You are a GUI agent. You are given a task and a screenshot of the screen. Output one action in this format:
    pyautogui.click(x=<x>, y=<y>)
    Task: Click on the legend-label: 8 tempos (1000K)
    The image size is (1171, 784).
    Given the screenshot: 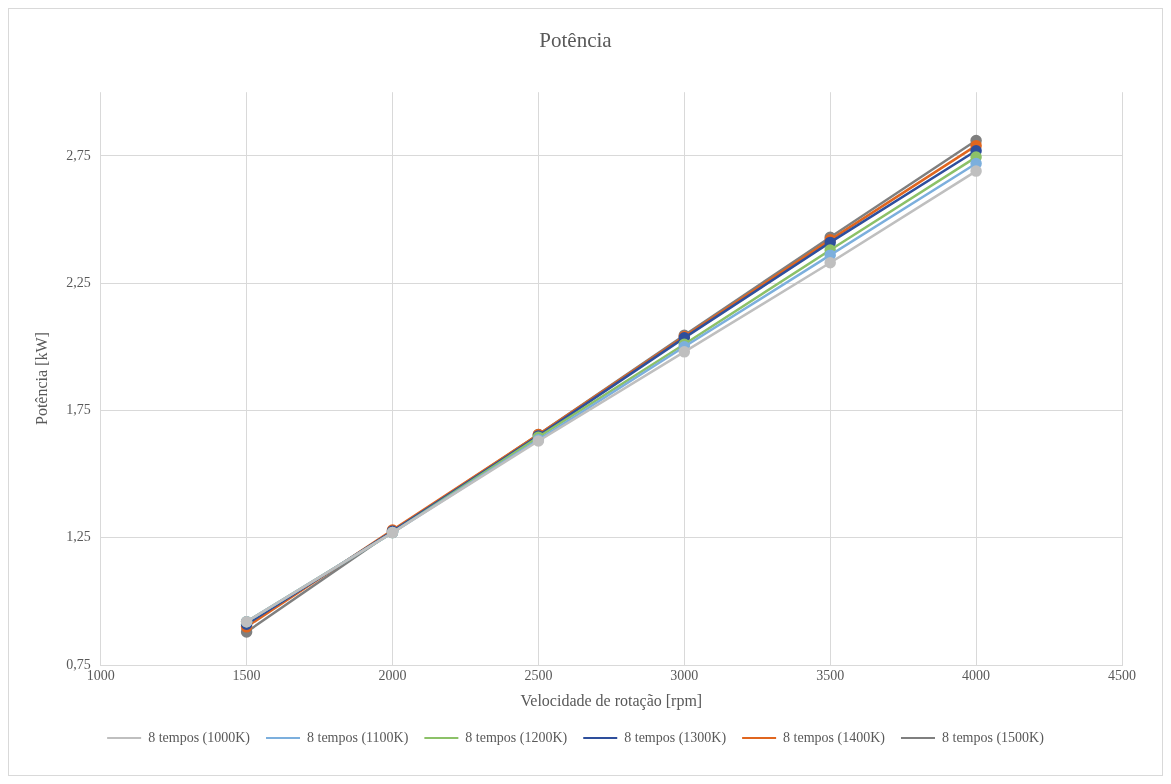 What is the action you would take?
    pyautogui.click(x=199, y=737)
    